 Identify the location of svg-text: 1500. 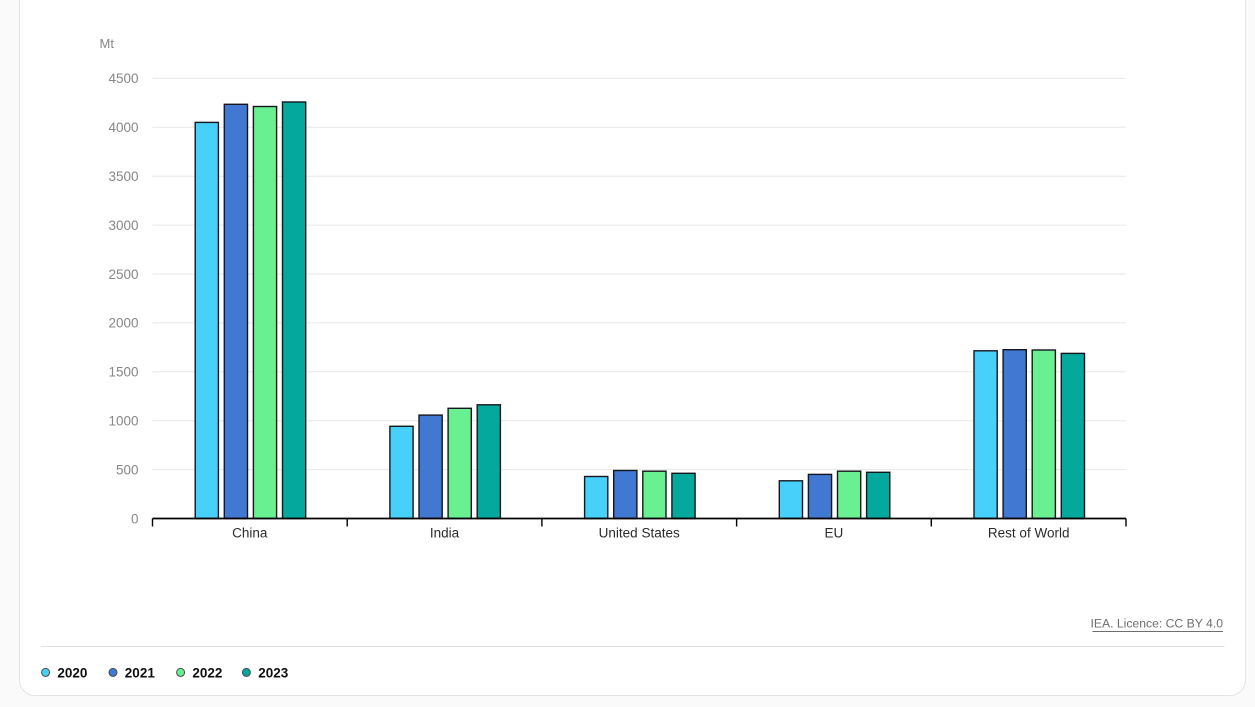
(123, 372).